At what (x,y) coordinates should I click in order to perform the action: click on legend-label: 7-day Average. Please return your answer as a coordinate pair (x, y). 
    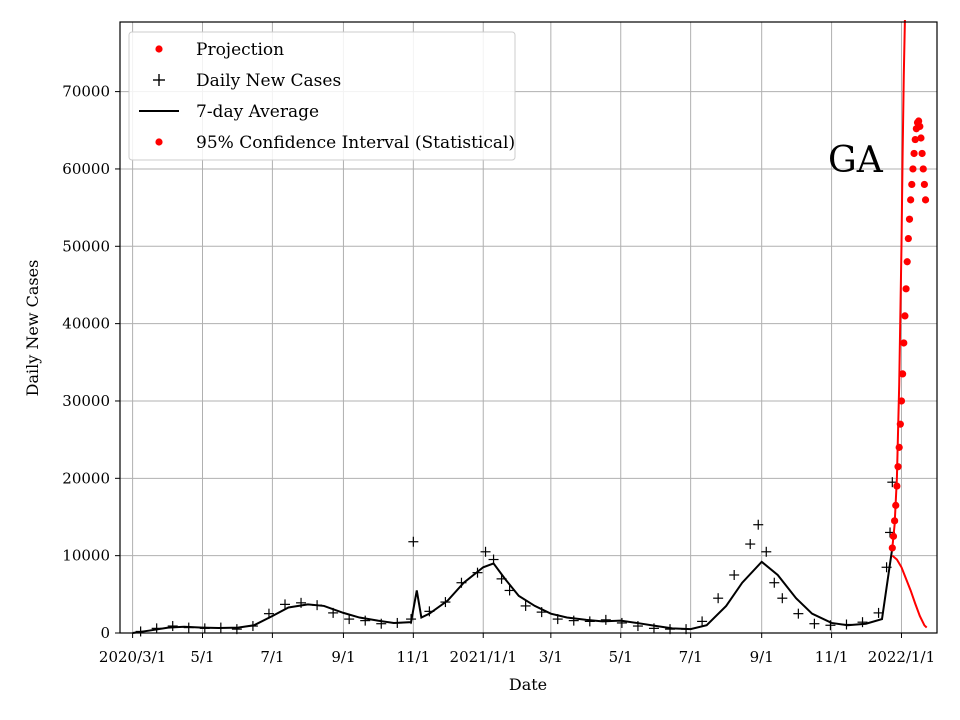
    Looking at the image, I should click on (257, 112).